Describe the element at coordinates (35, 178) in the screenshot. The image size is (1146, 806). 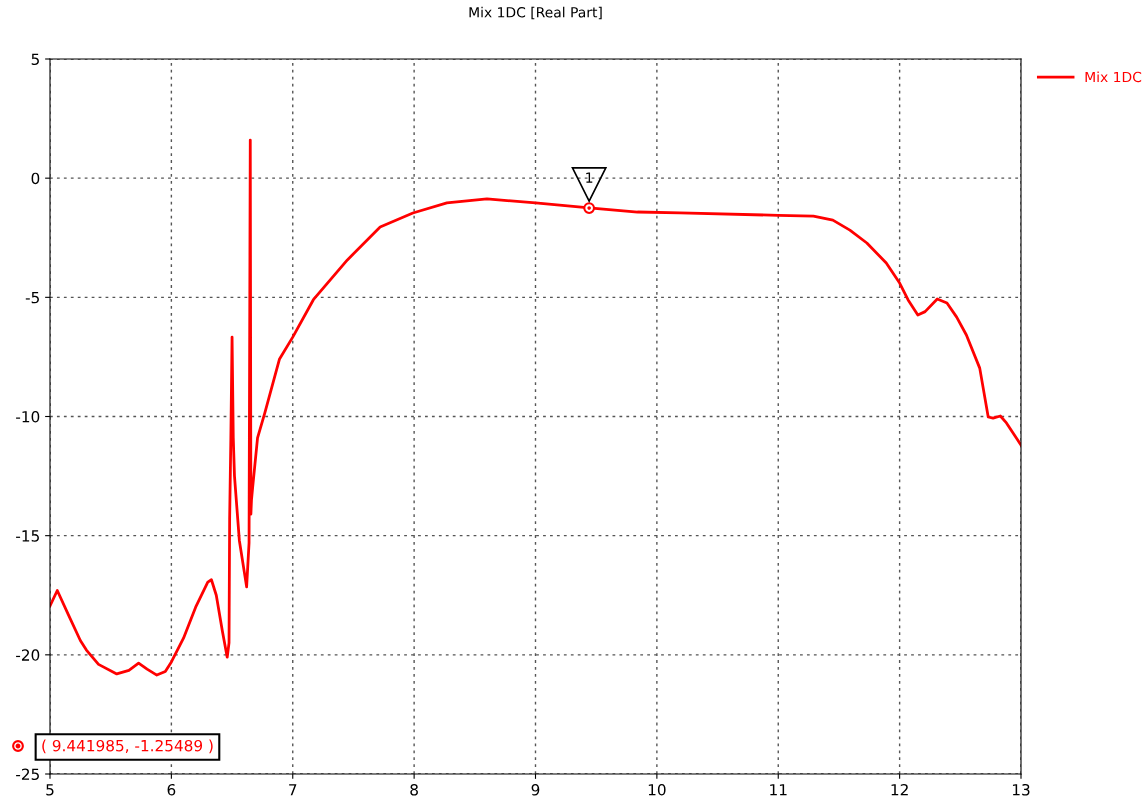
I see `y-tick-label: 0` at that location.